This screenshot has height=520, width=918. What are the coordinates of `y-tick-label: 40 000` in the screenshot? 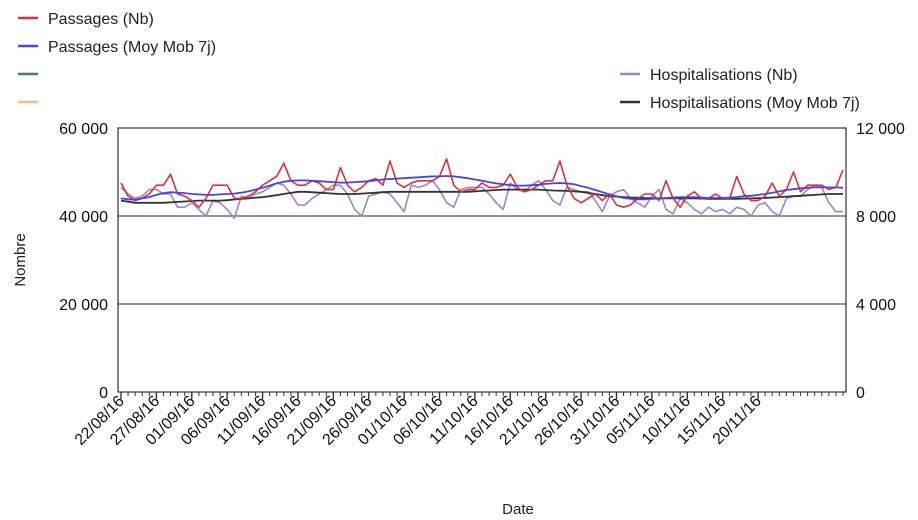 It's located at (83, 217).